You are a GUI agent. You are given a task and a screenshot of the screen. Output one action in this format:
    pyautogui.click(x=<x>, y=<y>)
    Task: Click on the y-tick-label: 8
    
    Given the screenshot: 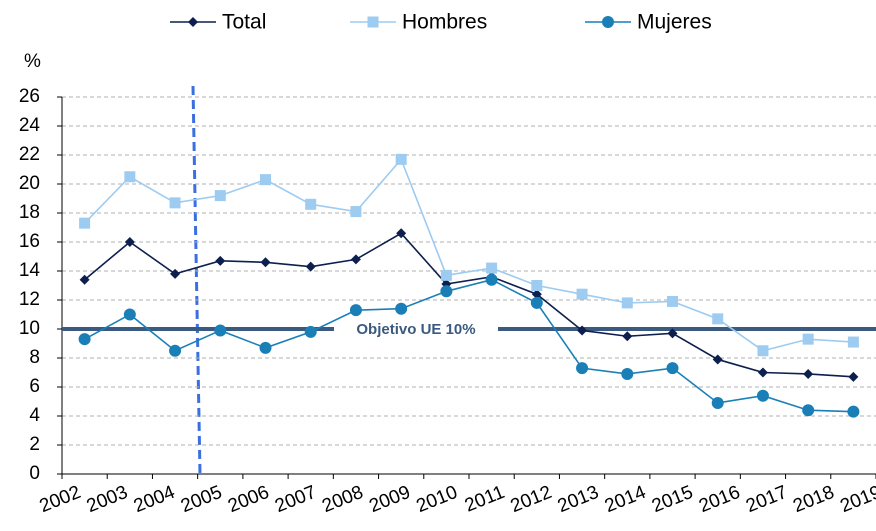 What is the action you would take?
    pyautogui.click(x=34, y=357)
    